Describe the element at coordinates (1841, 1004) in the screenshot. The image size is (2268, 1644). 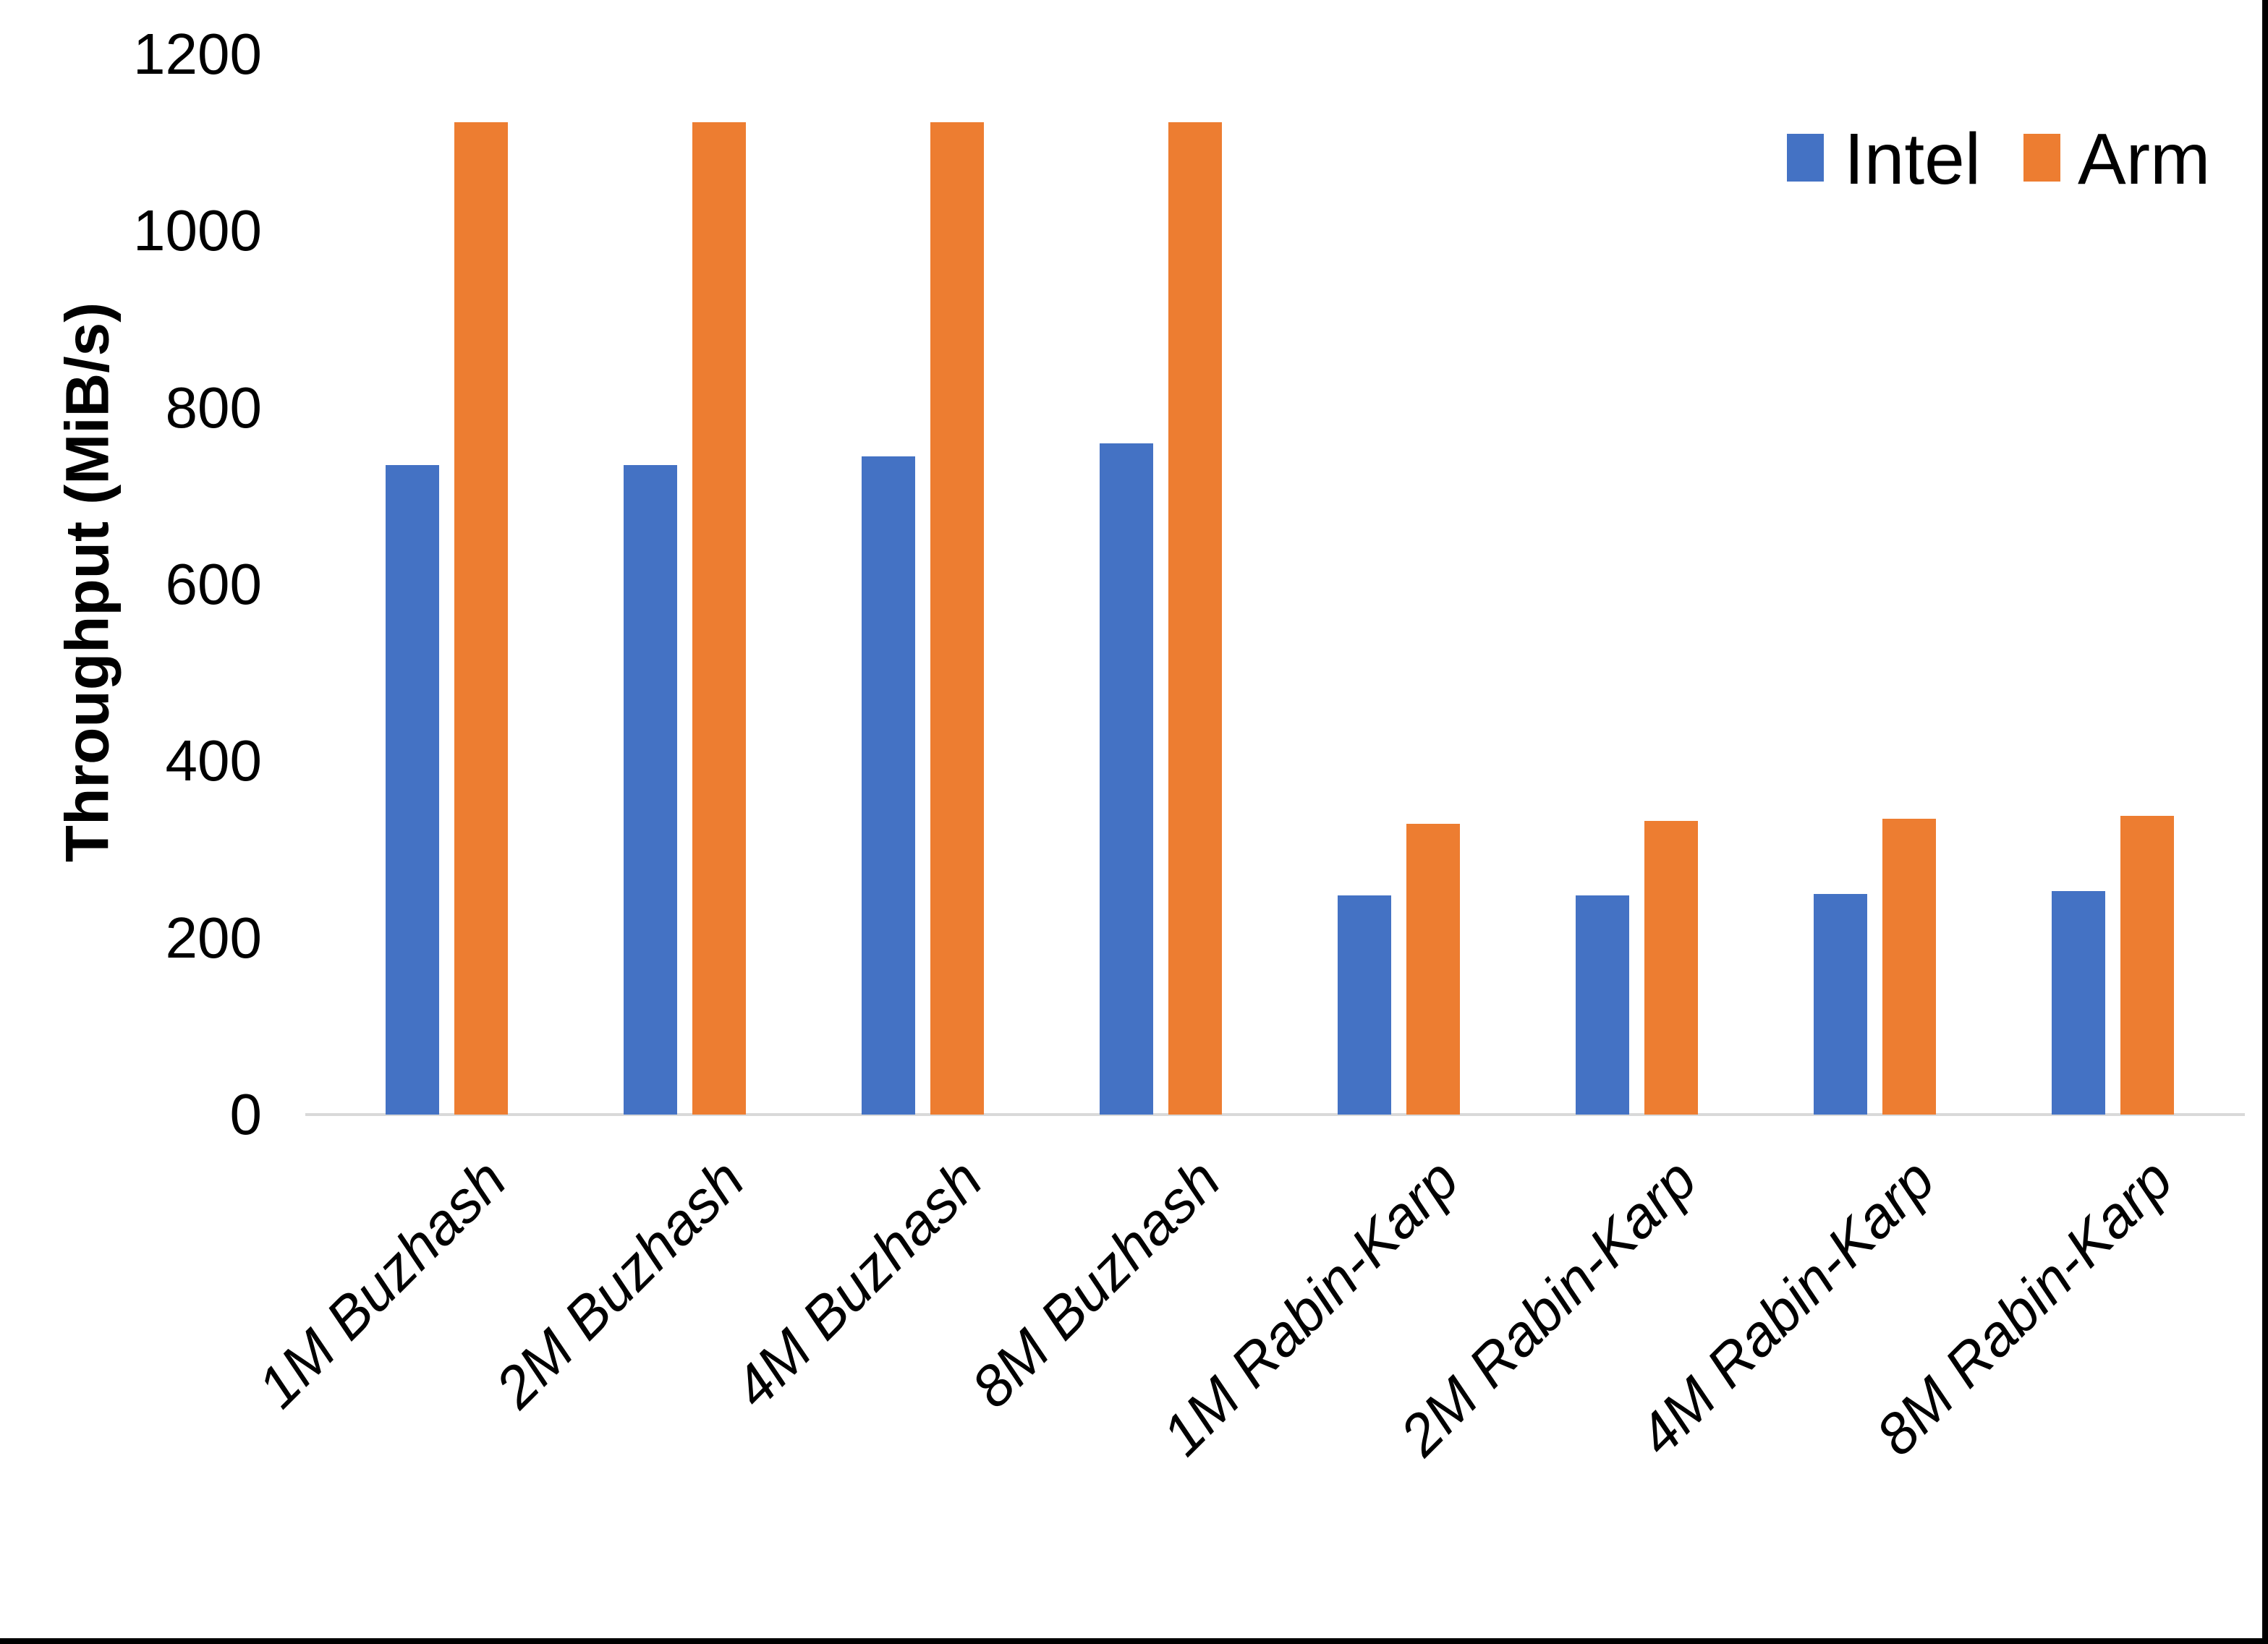
I see `bar-intel-4m-rabin-karp` at that location.